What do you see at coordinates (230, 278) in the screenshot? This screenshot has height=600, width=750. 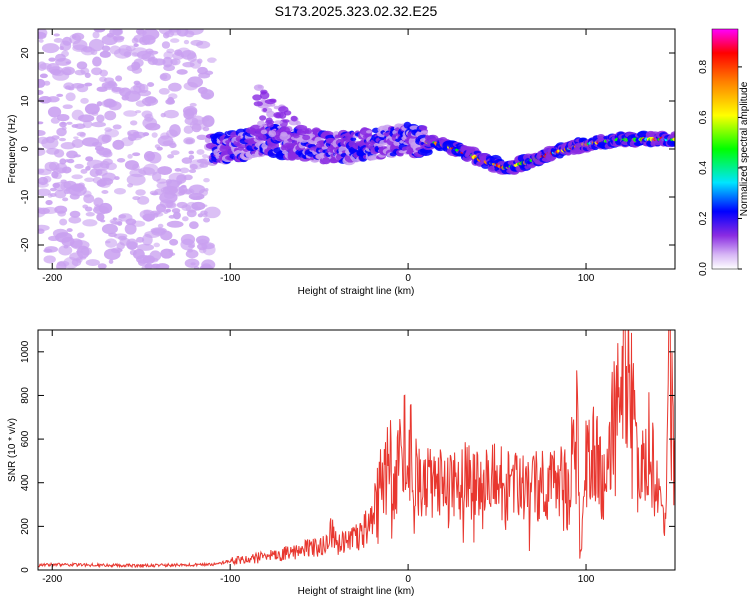 I see `spectrogram-x-tick-label: -100` at bounding box center [230, 278].